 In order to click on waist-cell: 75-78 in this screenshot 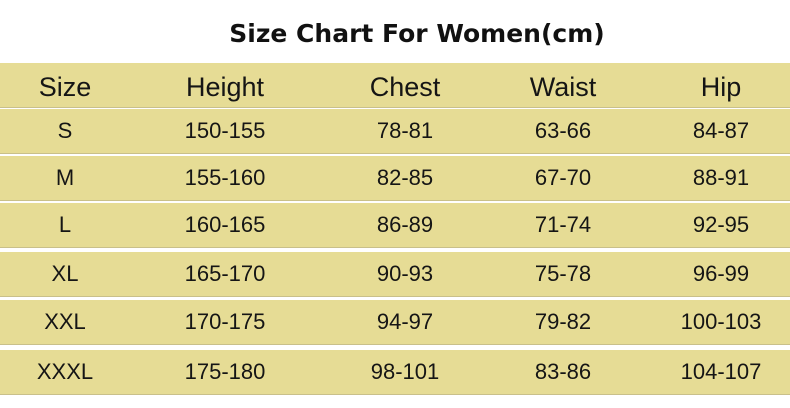, I will do `click(563, 273)`.